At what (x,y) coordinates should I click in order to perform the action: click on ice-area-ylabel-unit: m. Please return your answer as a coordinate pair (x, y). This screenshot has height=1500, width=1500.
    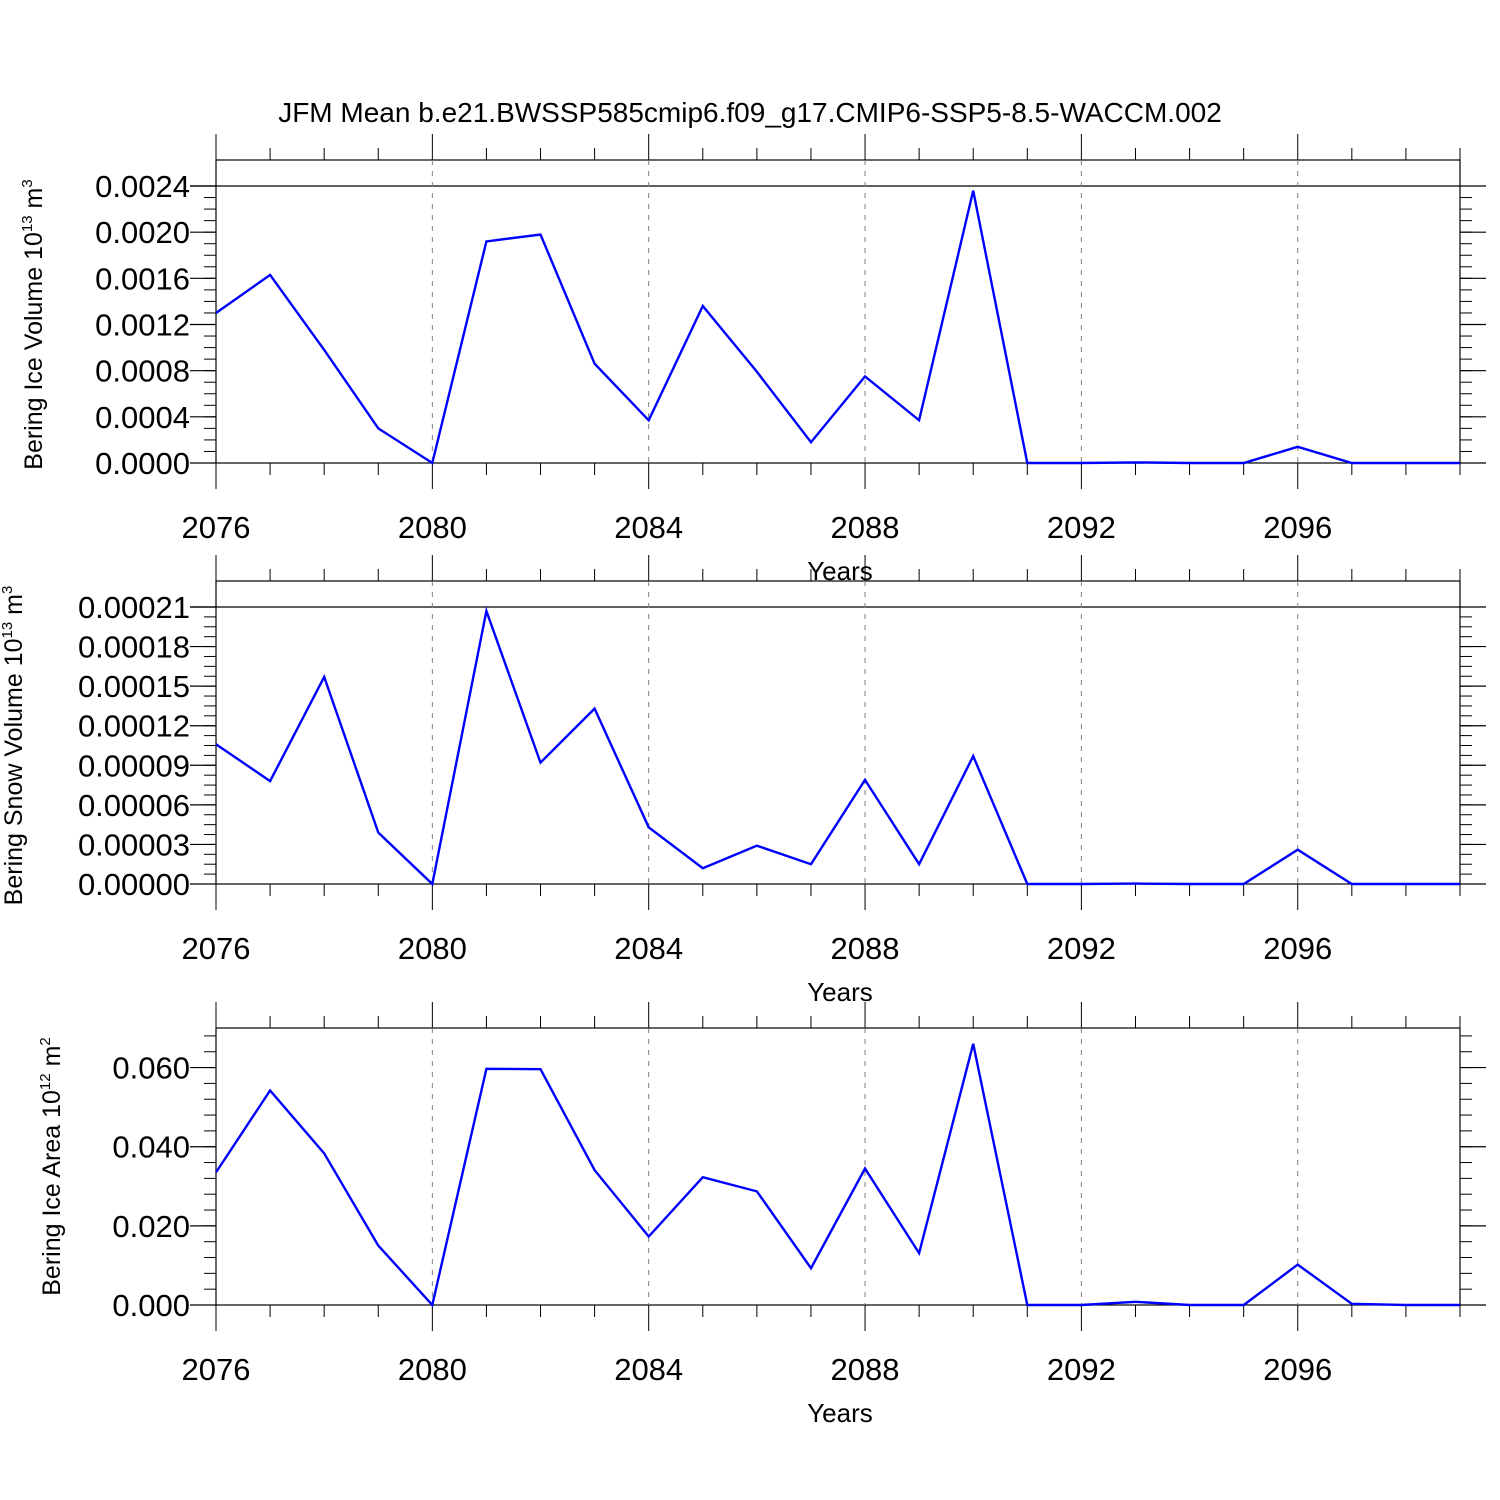
    Looking at the image, I should click on (52, 1060).